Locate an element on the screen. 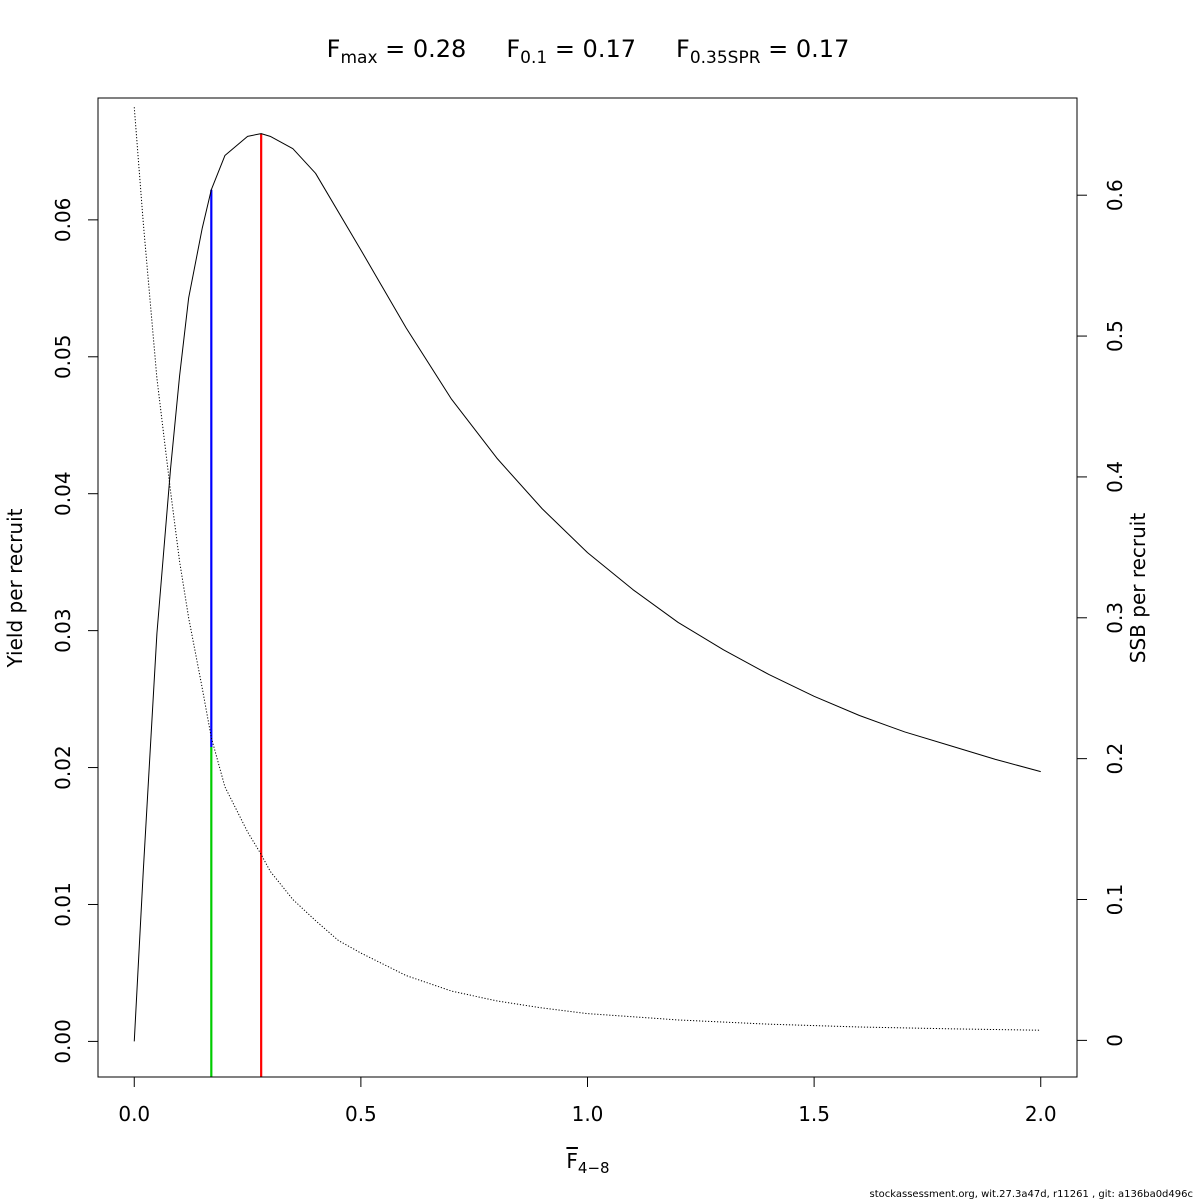  y-left-tick-label: 0.05 is located at coordinates (63, 357).